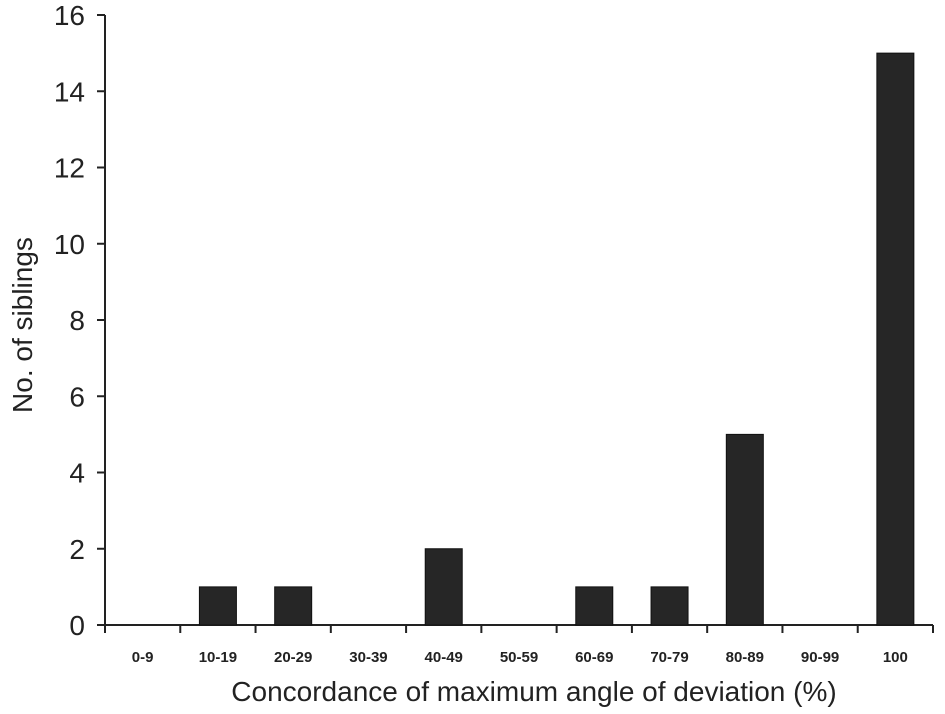 The width and height of the screenshot is (945, 714). I want to click on x-tick-label: 50-59, so click(519, 657).